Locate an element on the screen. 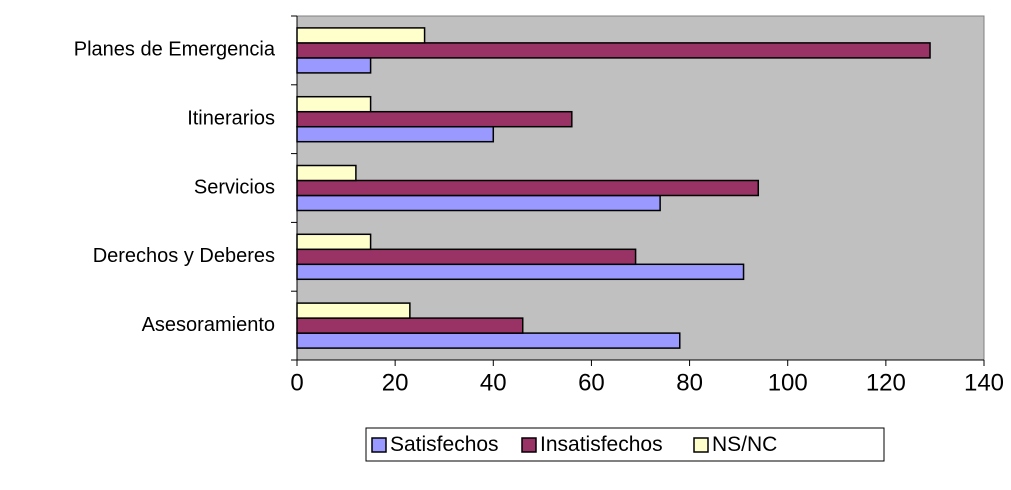  y-tick-label: Asesoramiento is located at coordinates (208, 325).